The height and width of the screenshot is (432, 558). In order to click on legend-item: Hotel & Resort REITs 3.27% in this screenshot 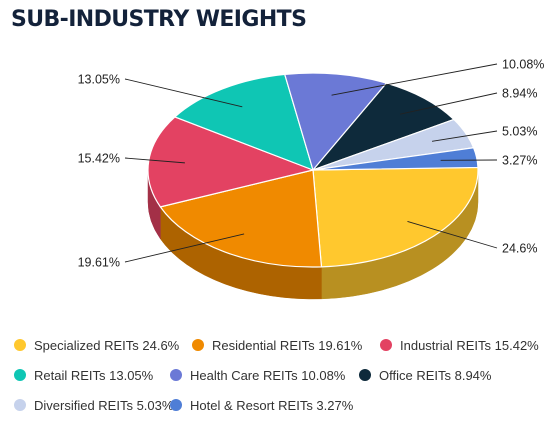, I will do `click(261, 405)`.